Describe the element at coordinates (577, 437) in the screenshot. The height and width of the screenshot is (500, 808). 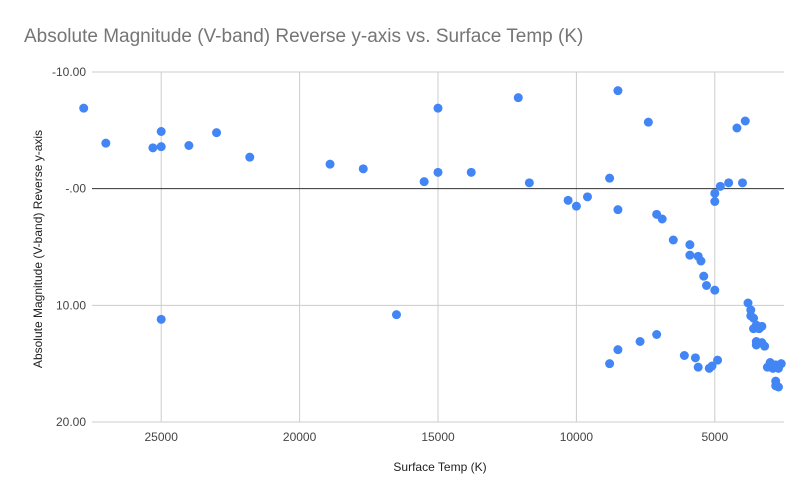
I see `x-tick-label: 10000` at that location.